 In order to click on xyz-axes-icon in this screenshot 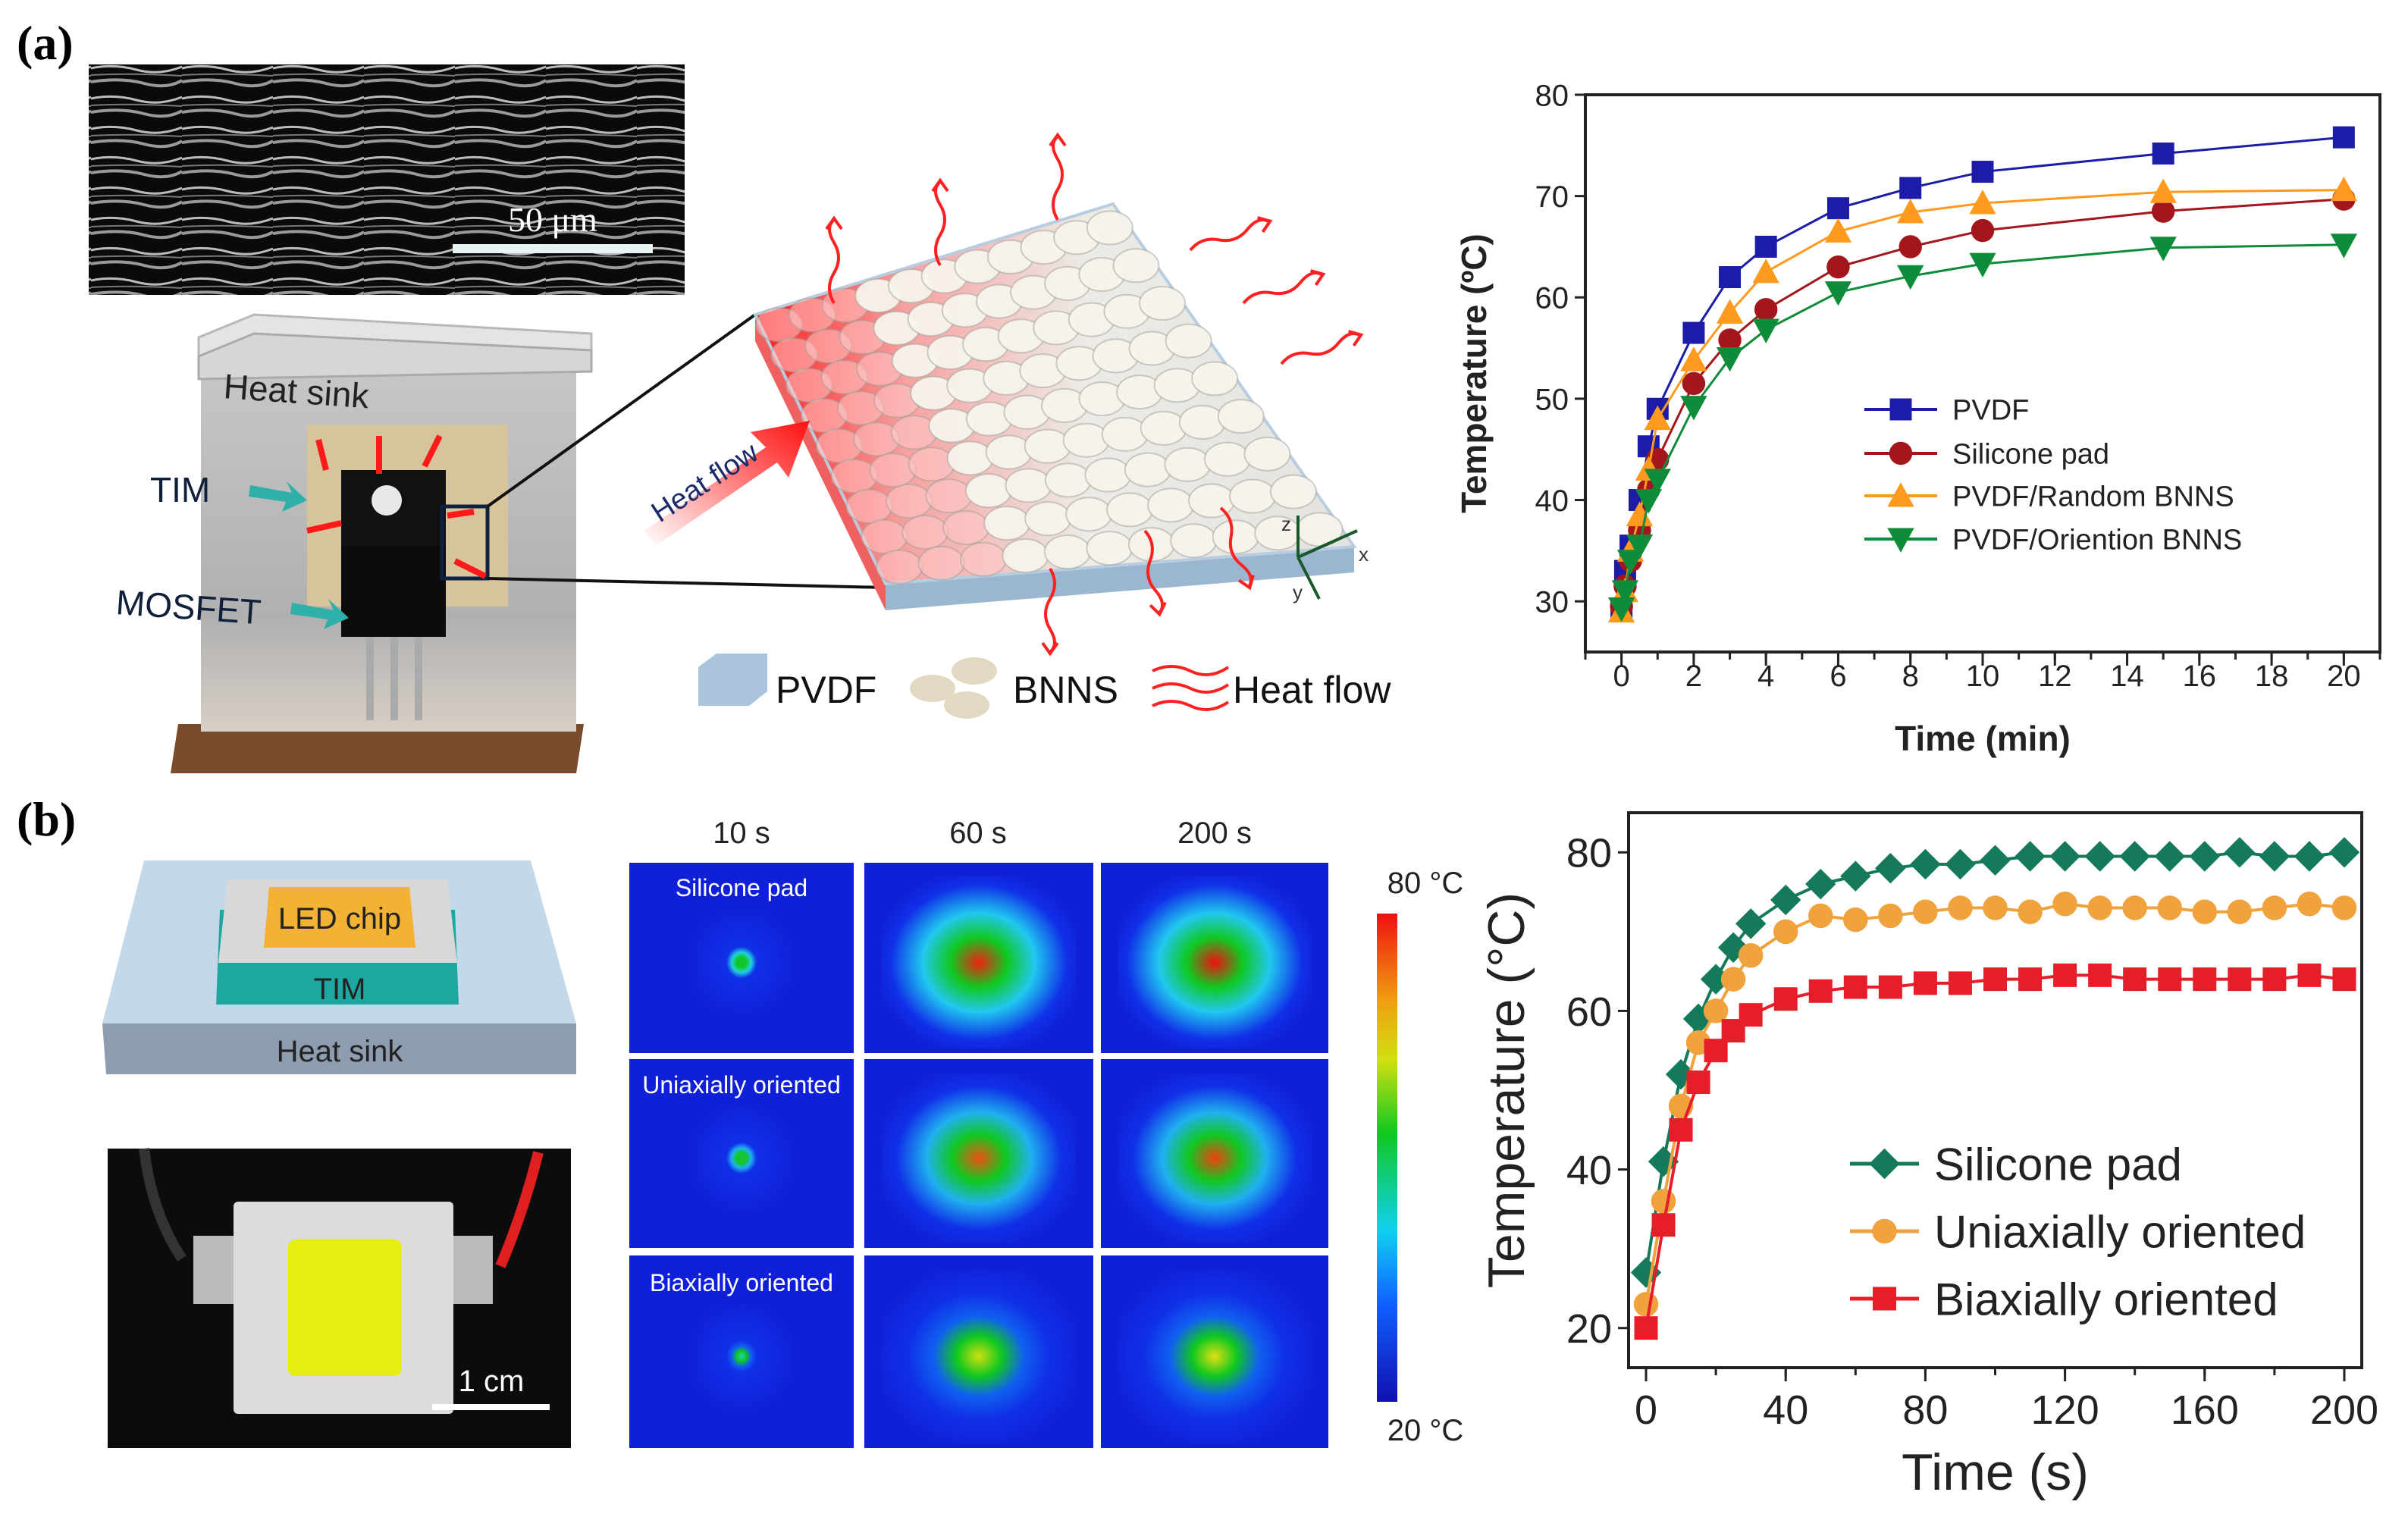, I will do `click(1327, 558)`.